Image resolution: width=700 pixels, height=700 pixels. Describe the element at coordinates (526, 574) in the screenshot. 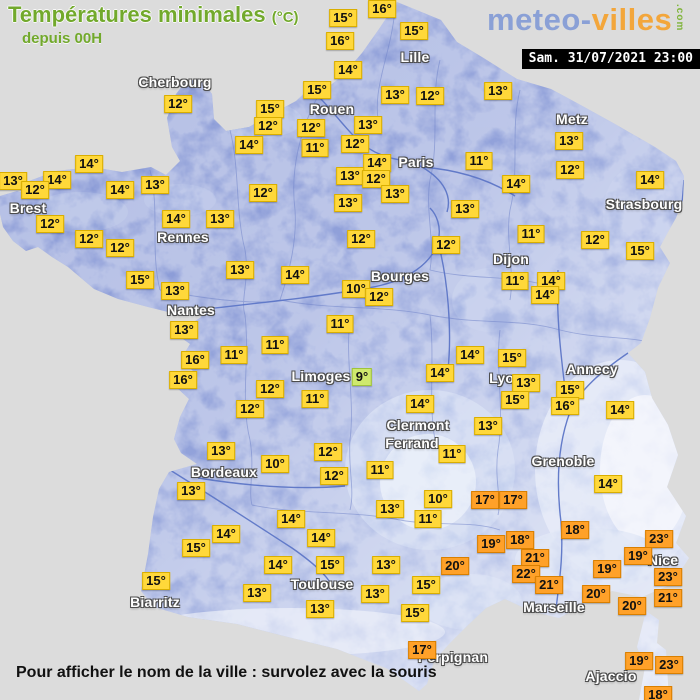

I see `temp-label: 22°` at that location.